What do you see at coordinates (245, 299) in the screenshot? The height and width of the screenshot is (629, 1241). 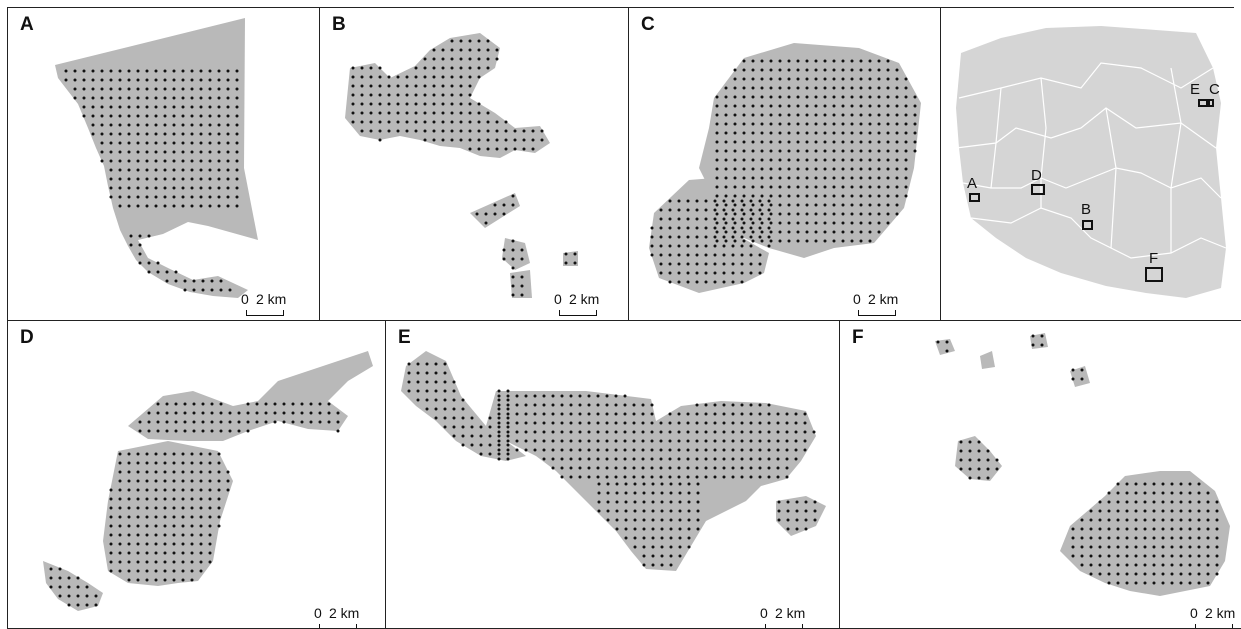 I see `scale-zero-a: 0` at bounding box center [245, 299].